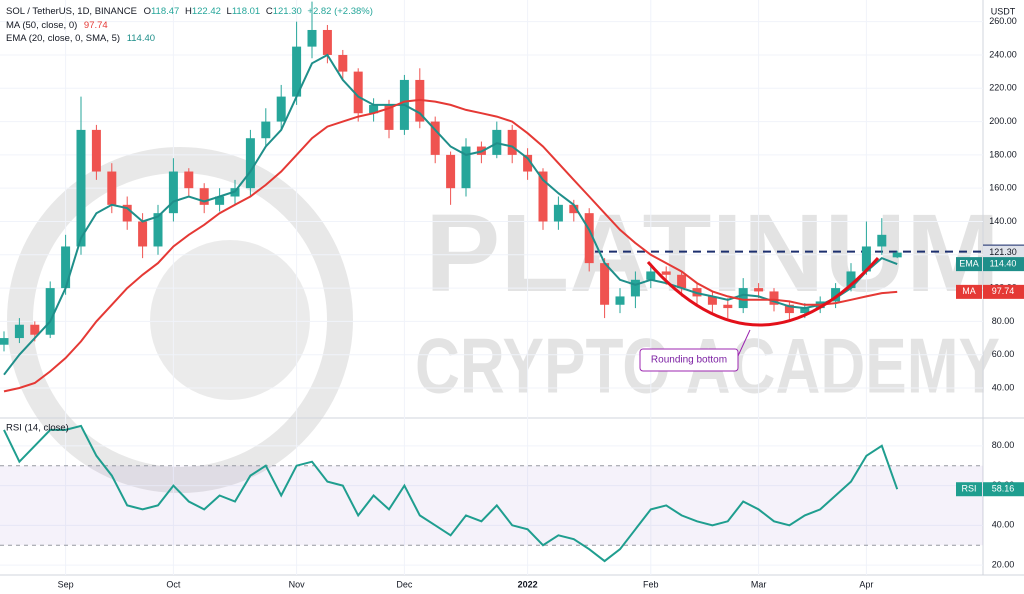  Describe the element at coordinates (969, 263) in the screenshot. I see `series-tag-label: EMA` at that location.